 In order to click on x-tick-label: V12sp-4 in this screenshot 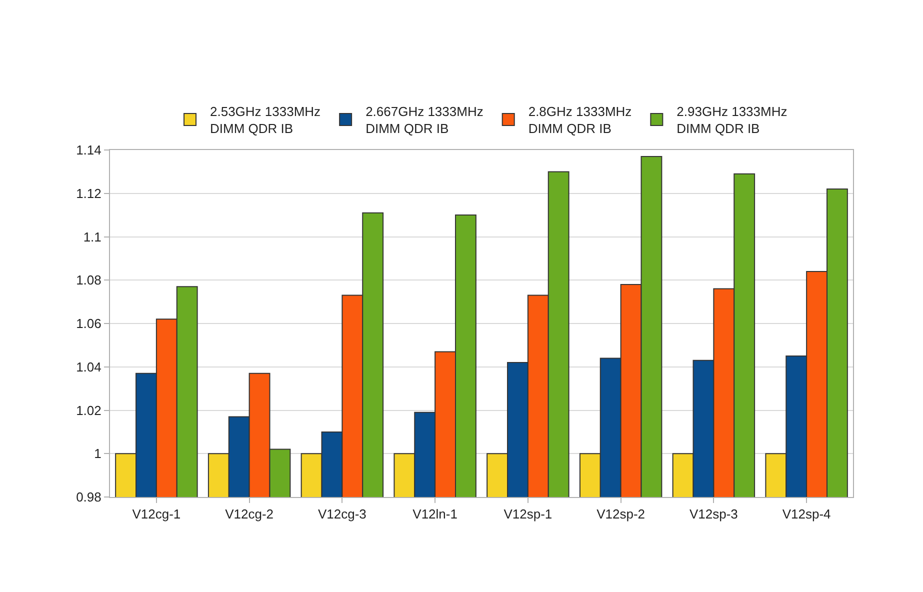, I will do `click(806, 514)`.